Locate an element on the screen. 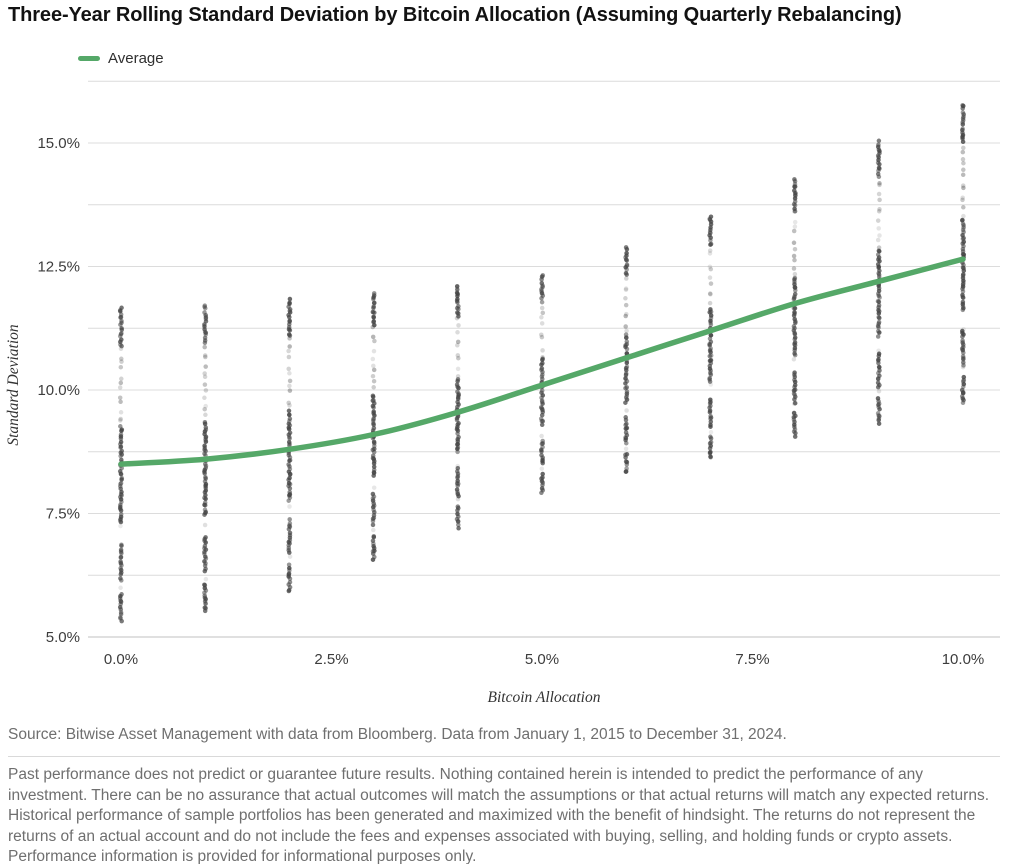 The image size is (1009, 864). scatter-column-5pct is located at coordinates (542, 384).